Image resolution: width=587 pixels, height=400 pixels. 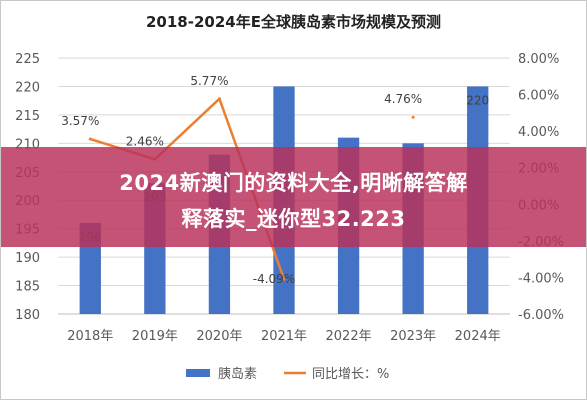 I want to click on banner-line-1: 2024新澳门的资料大全,明晰解答解, so click(x=293, y=183).